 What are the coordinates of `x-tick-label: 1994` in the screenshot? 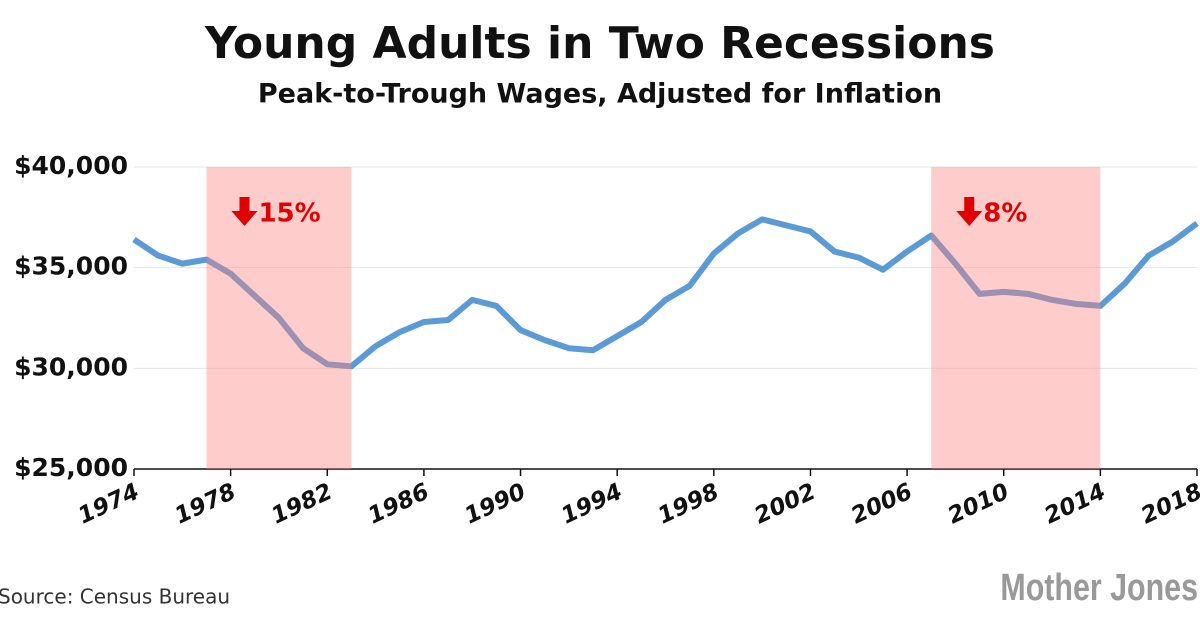 It's located at (591, 504).